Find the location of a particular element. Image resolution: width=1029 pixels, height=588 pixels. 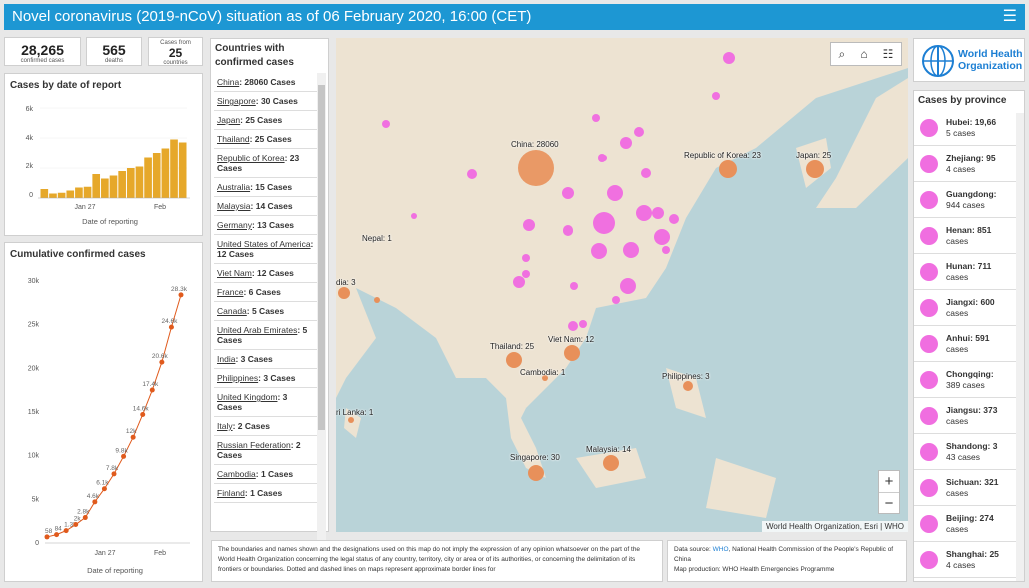

map-label-thailand: Thailand: 25 is located at coordinates (512, 346).